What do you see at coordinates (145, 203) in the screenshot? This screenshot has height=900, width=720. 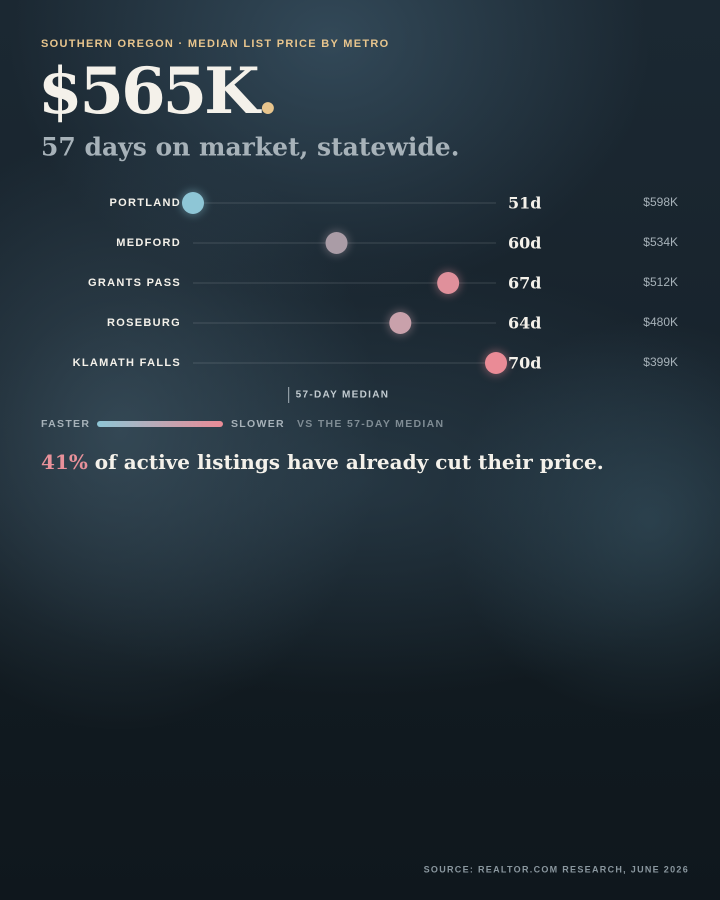 I see `row-label: PORTLAND` at bounding box center [145, 203].